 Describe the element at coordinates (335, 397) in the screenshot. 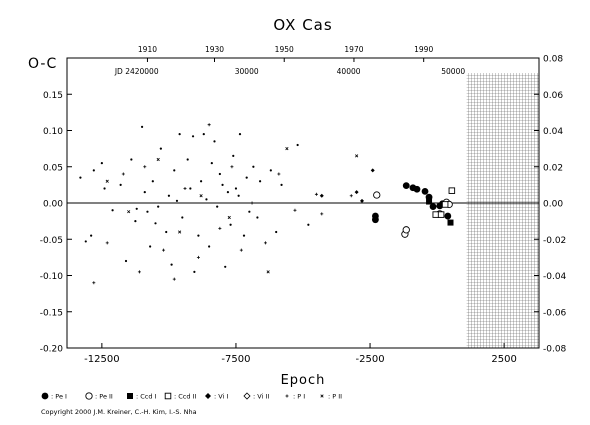

I see `legend-label: : P II` at that location.